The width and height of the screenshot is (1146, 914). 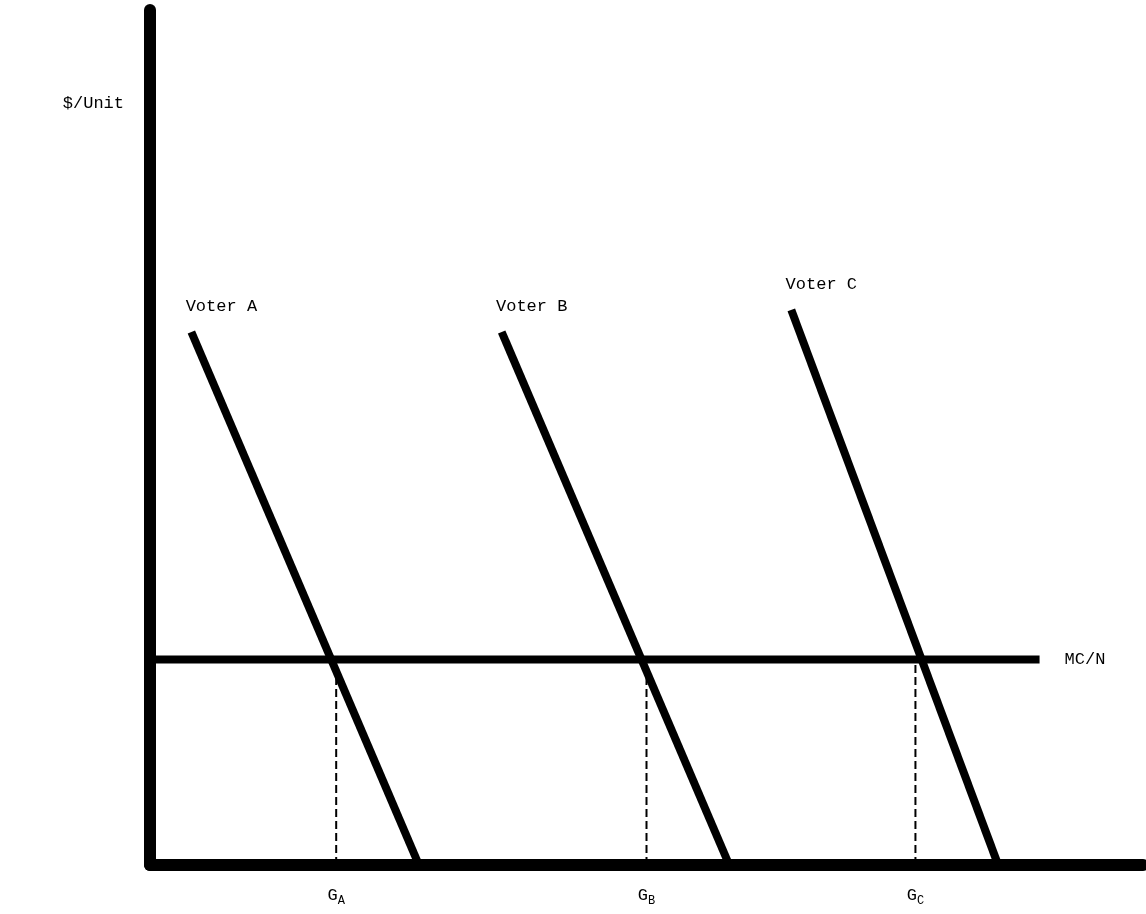 What do you see at coordinates (821, 284) in the screenshot?
I see `series-label: Voter C` at bounding box center [821, 284].